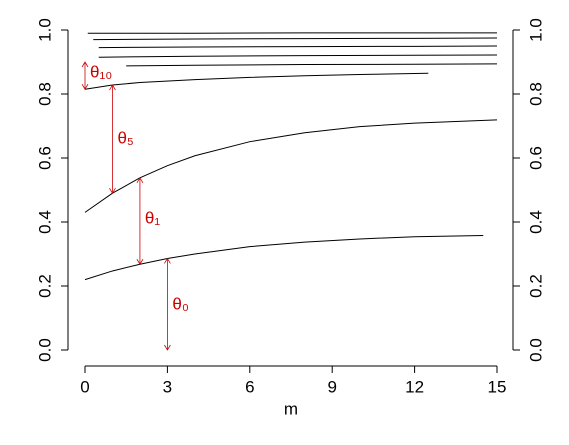  I want to click on y-tick-label: 0.8, so click(44, 94).